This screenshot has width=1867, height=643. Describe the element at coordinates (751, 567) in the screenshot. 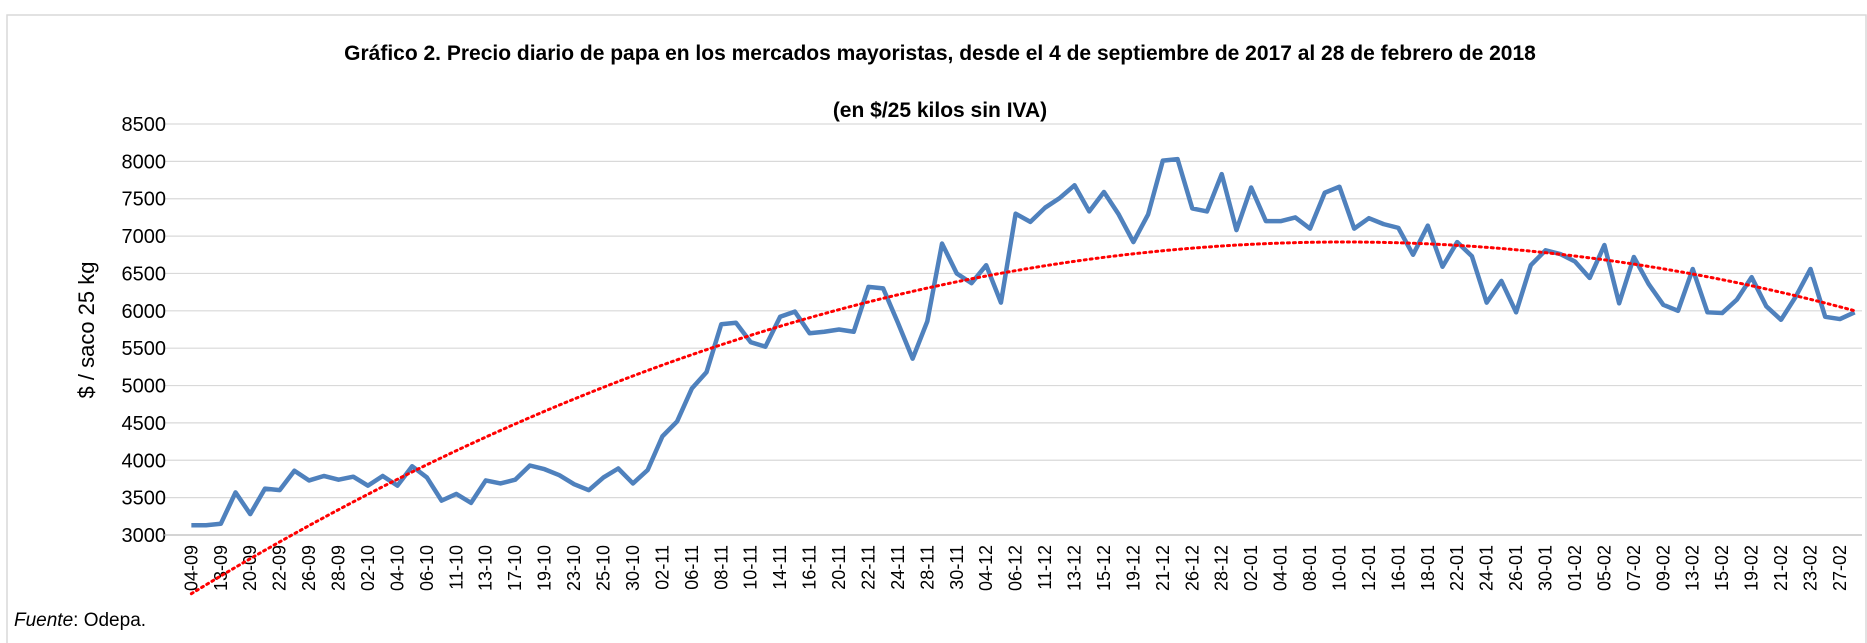

I see `x-tick-label: 10-11` at that location.